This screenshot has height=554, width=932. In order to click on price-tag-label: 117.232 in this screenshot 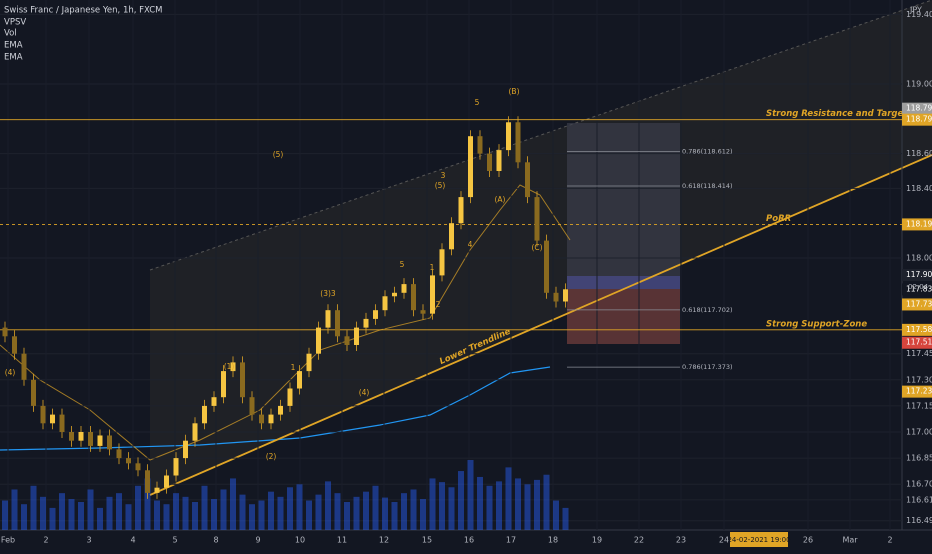, I will do `click(919, 391)`.